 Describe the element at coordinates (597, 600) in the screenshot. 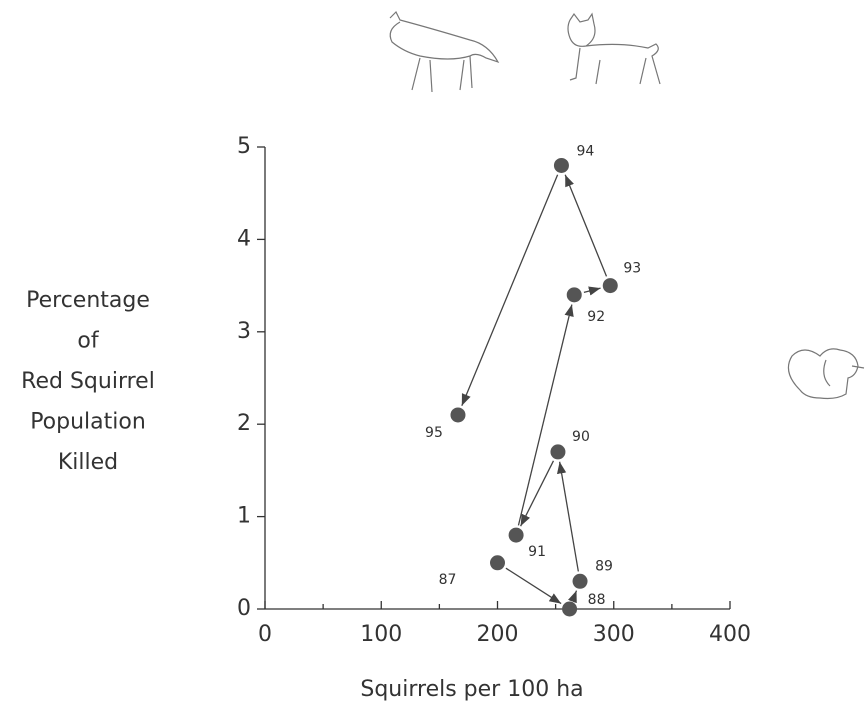

I see `point-label: 88` at that location.